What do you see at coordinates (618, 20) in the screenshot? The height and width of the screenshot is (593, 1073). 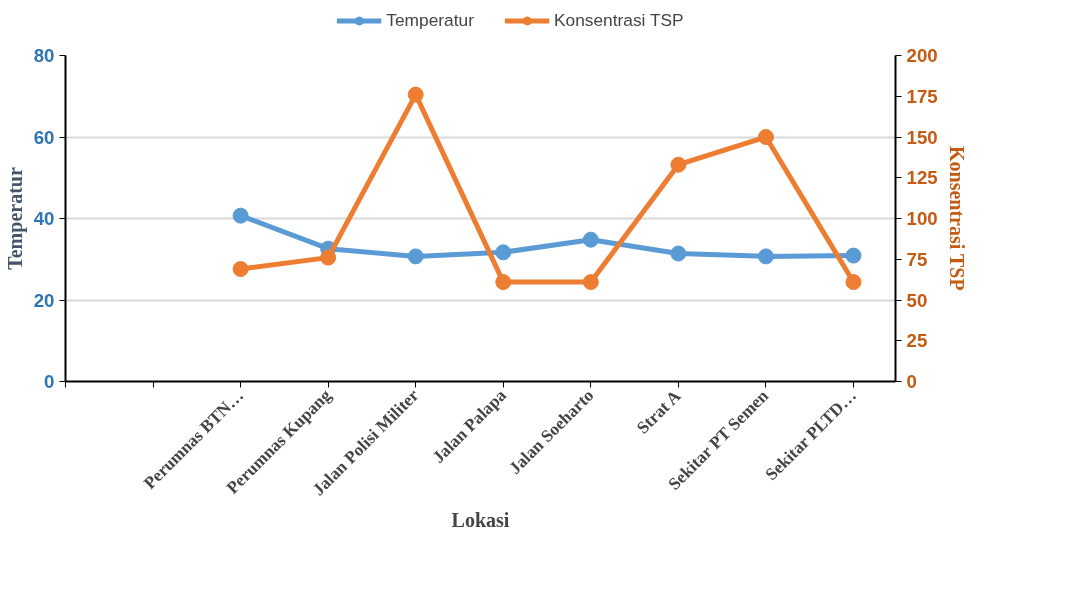 I see `legend-label: Konsentrasi TSP` at bounding box center [618, 20].